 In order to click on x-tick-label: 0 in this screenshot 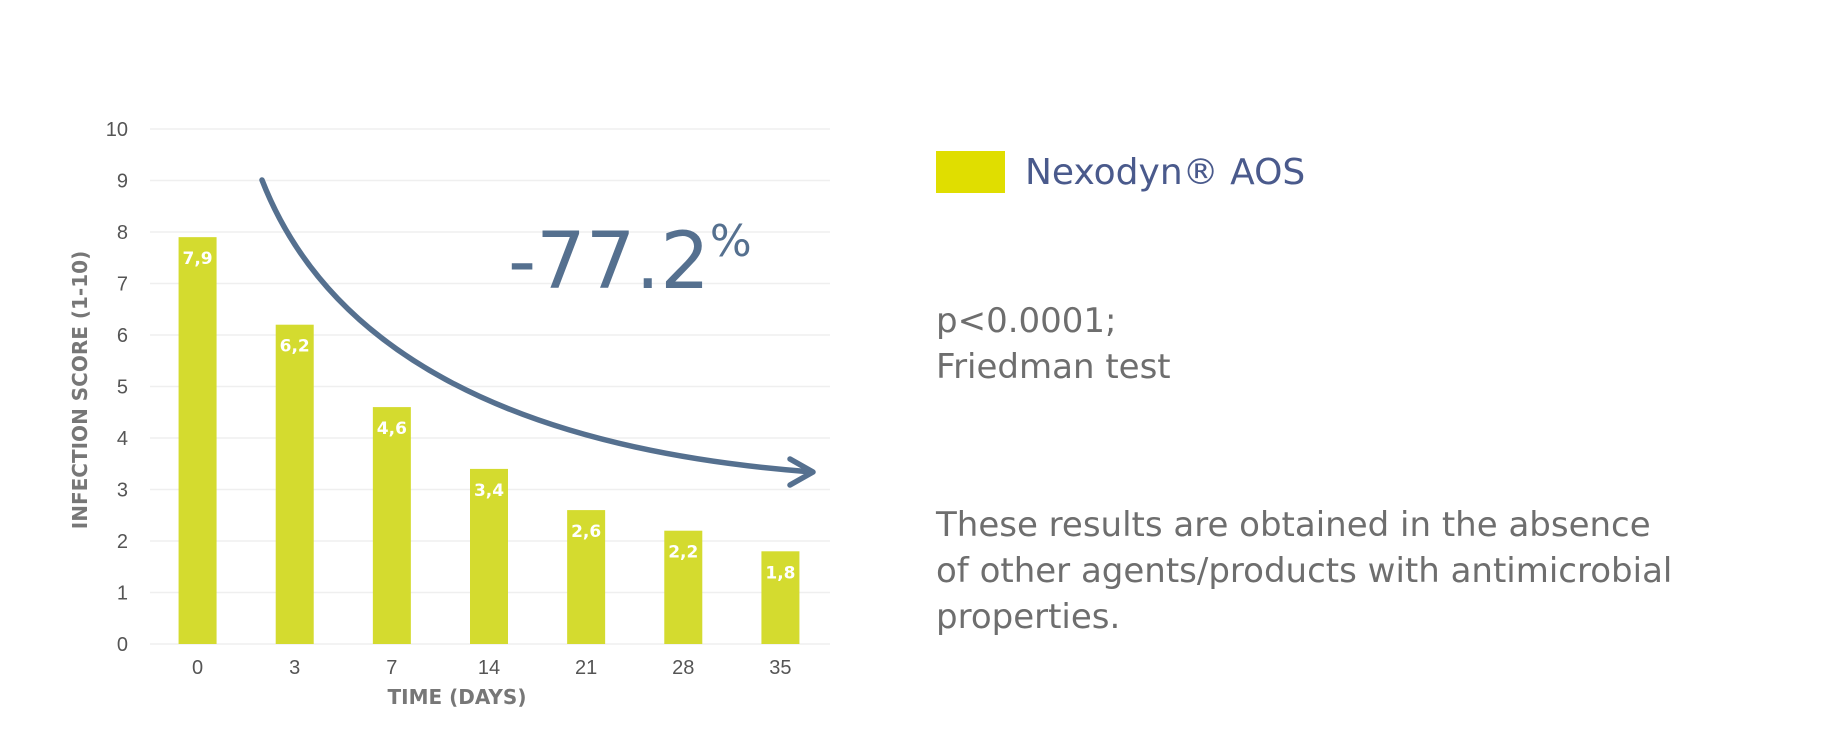, I will do `click(197, 668)`.